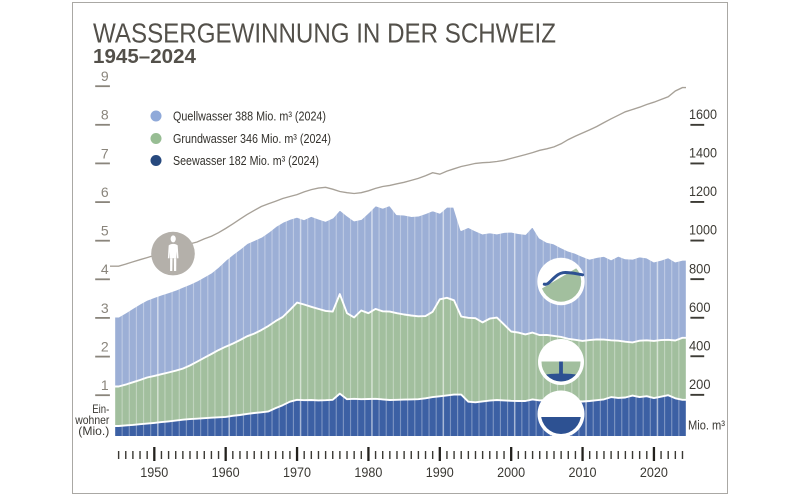  Describe the element at coordinates (105, 192) in the screenshot. I see `svg-text: 6` at that location.